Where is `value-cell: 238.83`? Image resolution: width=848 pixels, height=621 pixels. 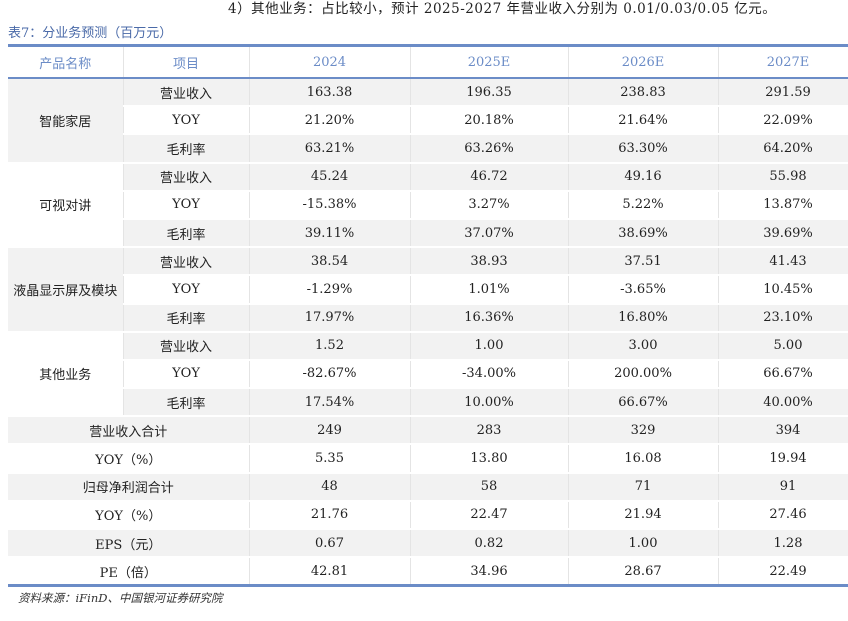
value-cell: 238.83 is located at coordinates (643, 93).